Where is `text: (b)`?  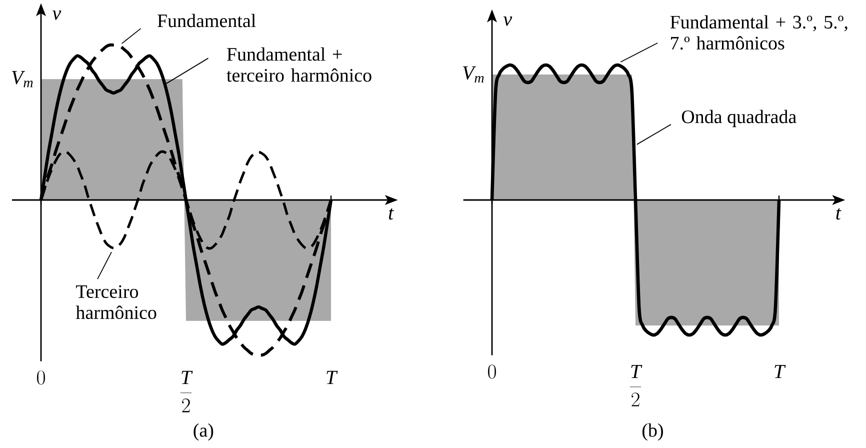 text: (b) is located at coordinates (652, 432).